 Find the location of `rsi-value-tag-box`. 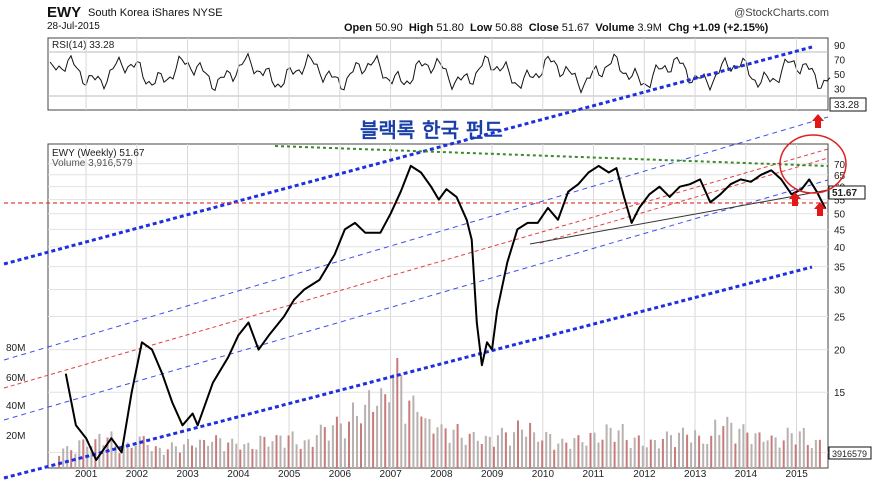

rsi-value-tag-box is located at coordinates (848, 104).